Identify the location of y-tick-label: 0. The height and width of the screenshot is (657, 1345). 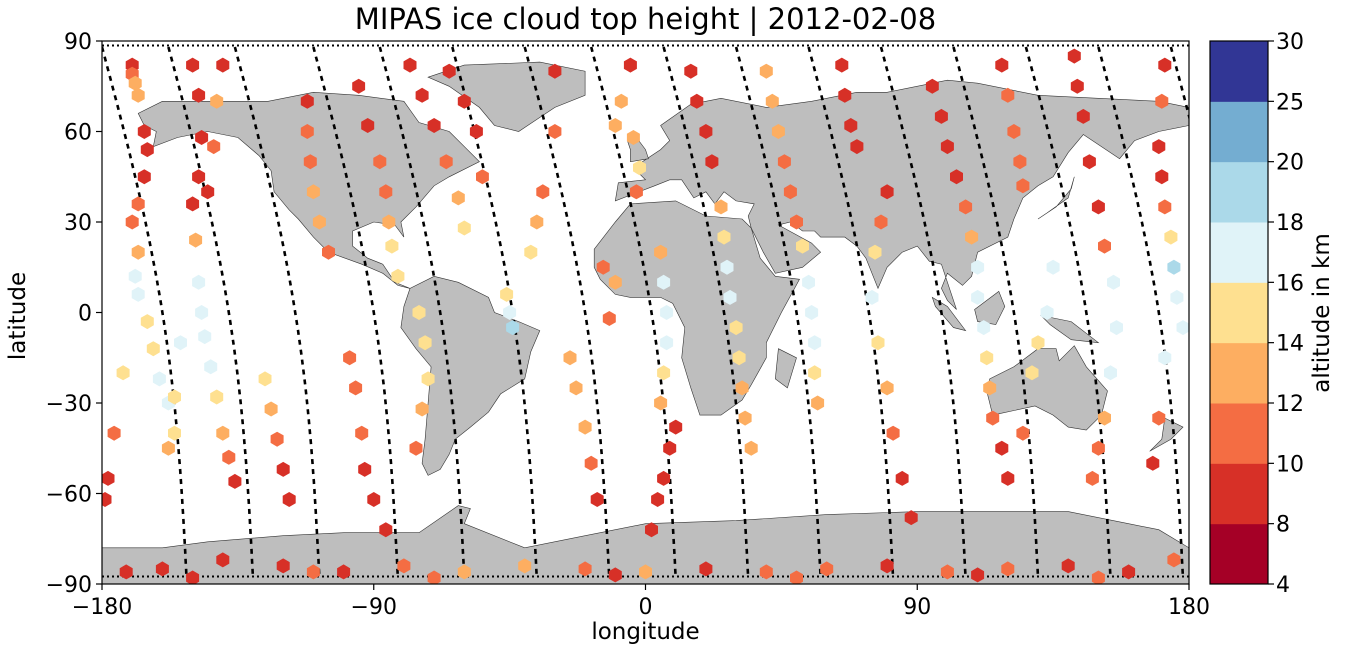
(85, 314).